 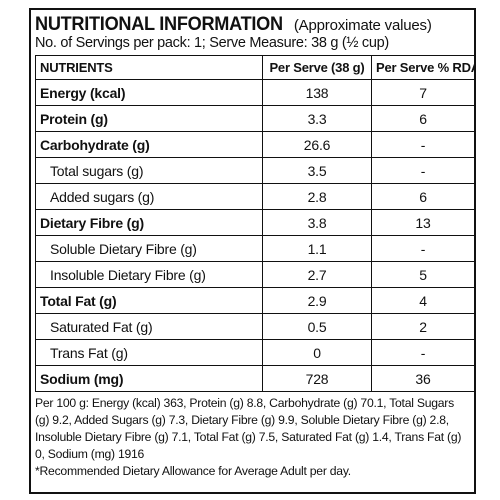 I want to click on table-row: Energy (kcal) 138 7, so click(x=255, y=92).